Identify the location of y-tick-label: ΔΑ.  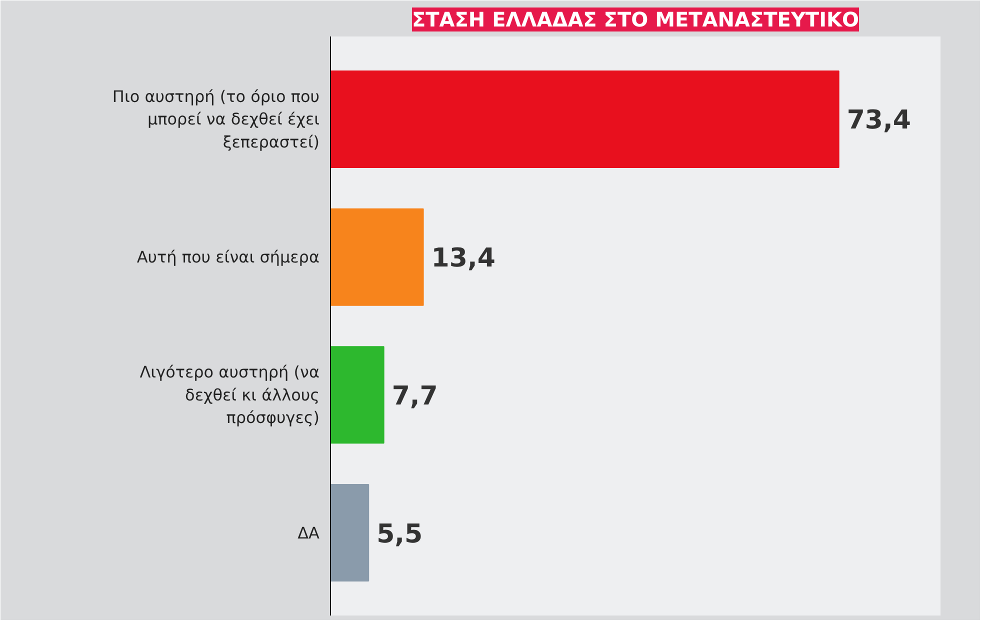
(309, 532).